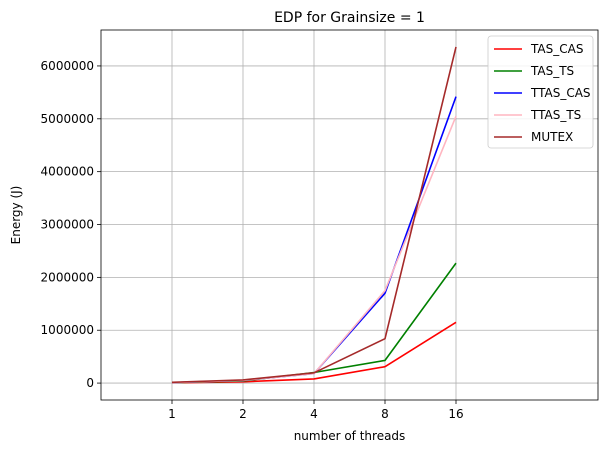 This screenshot has width=610, height=453. Describe the element at coordinates (67, 119) in the screenshot. I see `y-tick-label: 5000000` at that location.